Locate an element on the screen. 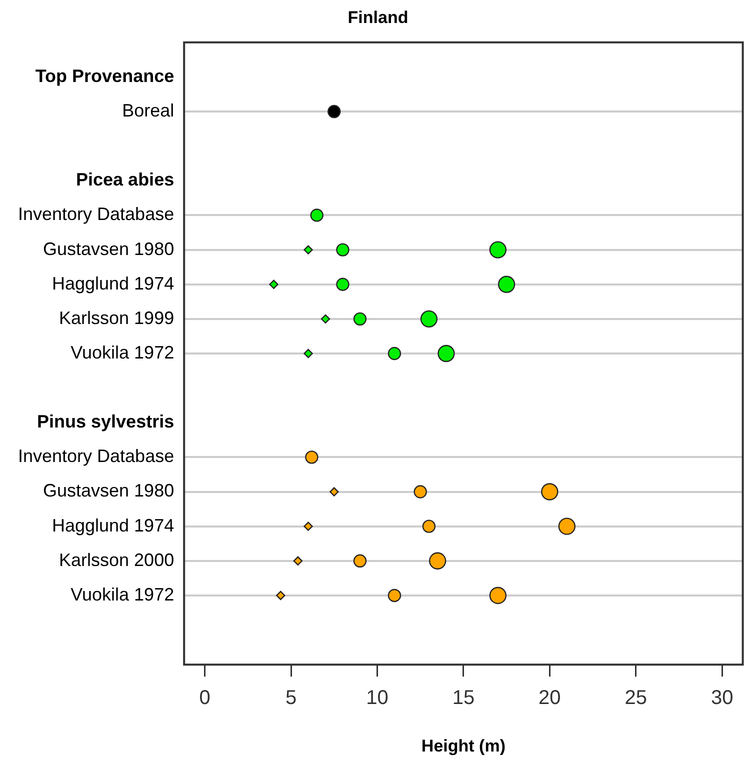  x-tick-label: 5 is located at coordinates (291, 698).